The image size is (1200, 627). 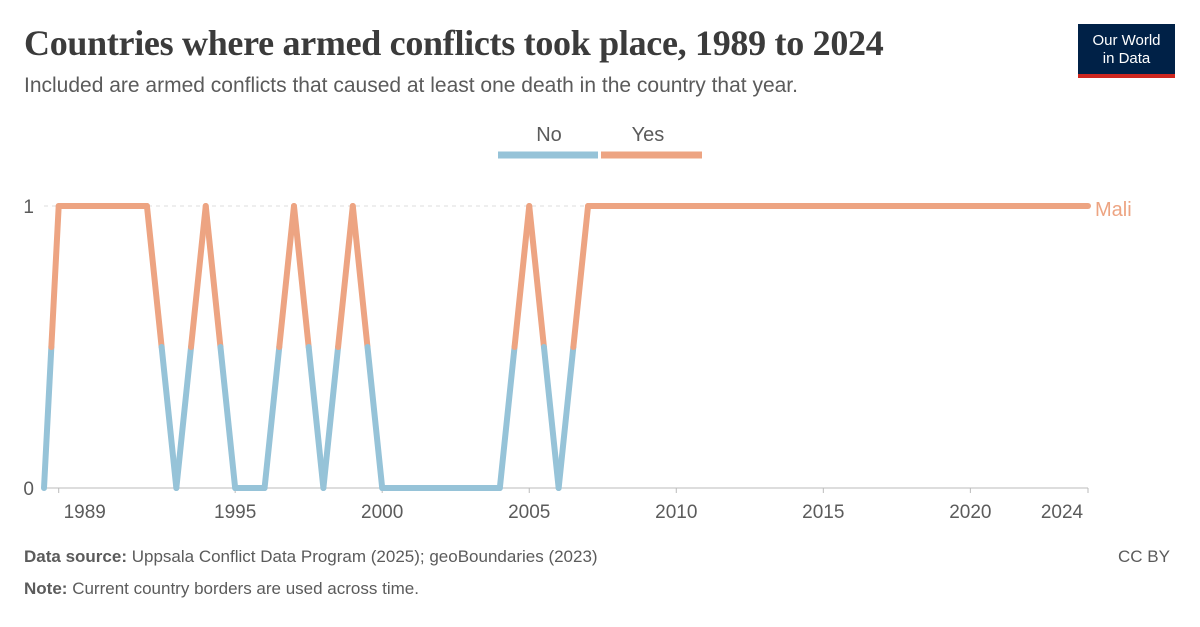 I want to click on data-source-label: Data source:, so click(x=75, y=556).